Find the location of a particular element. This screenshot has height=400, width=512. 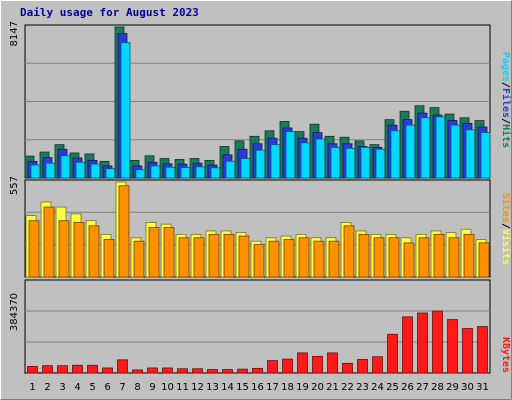

x-tick-label-12: 12 is located at coordinates (197, 387).